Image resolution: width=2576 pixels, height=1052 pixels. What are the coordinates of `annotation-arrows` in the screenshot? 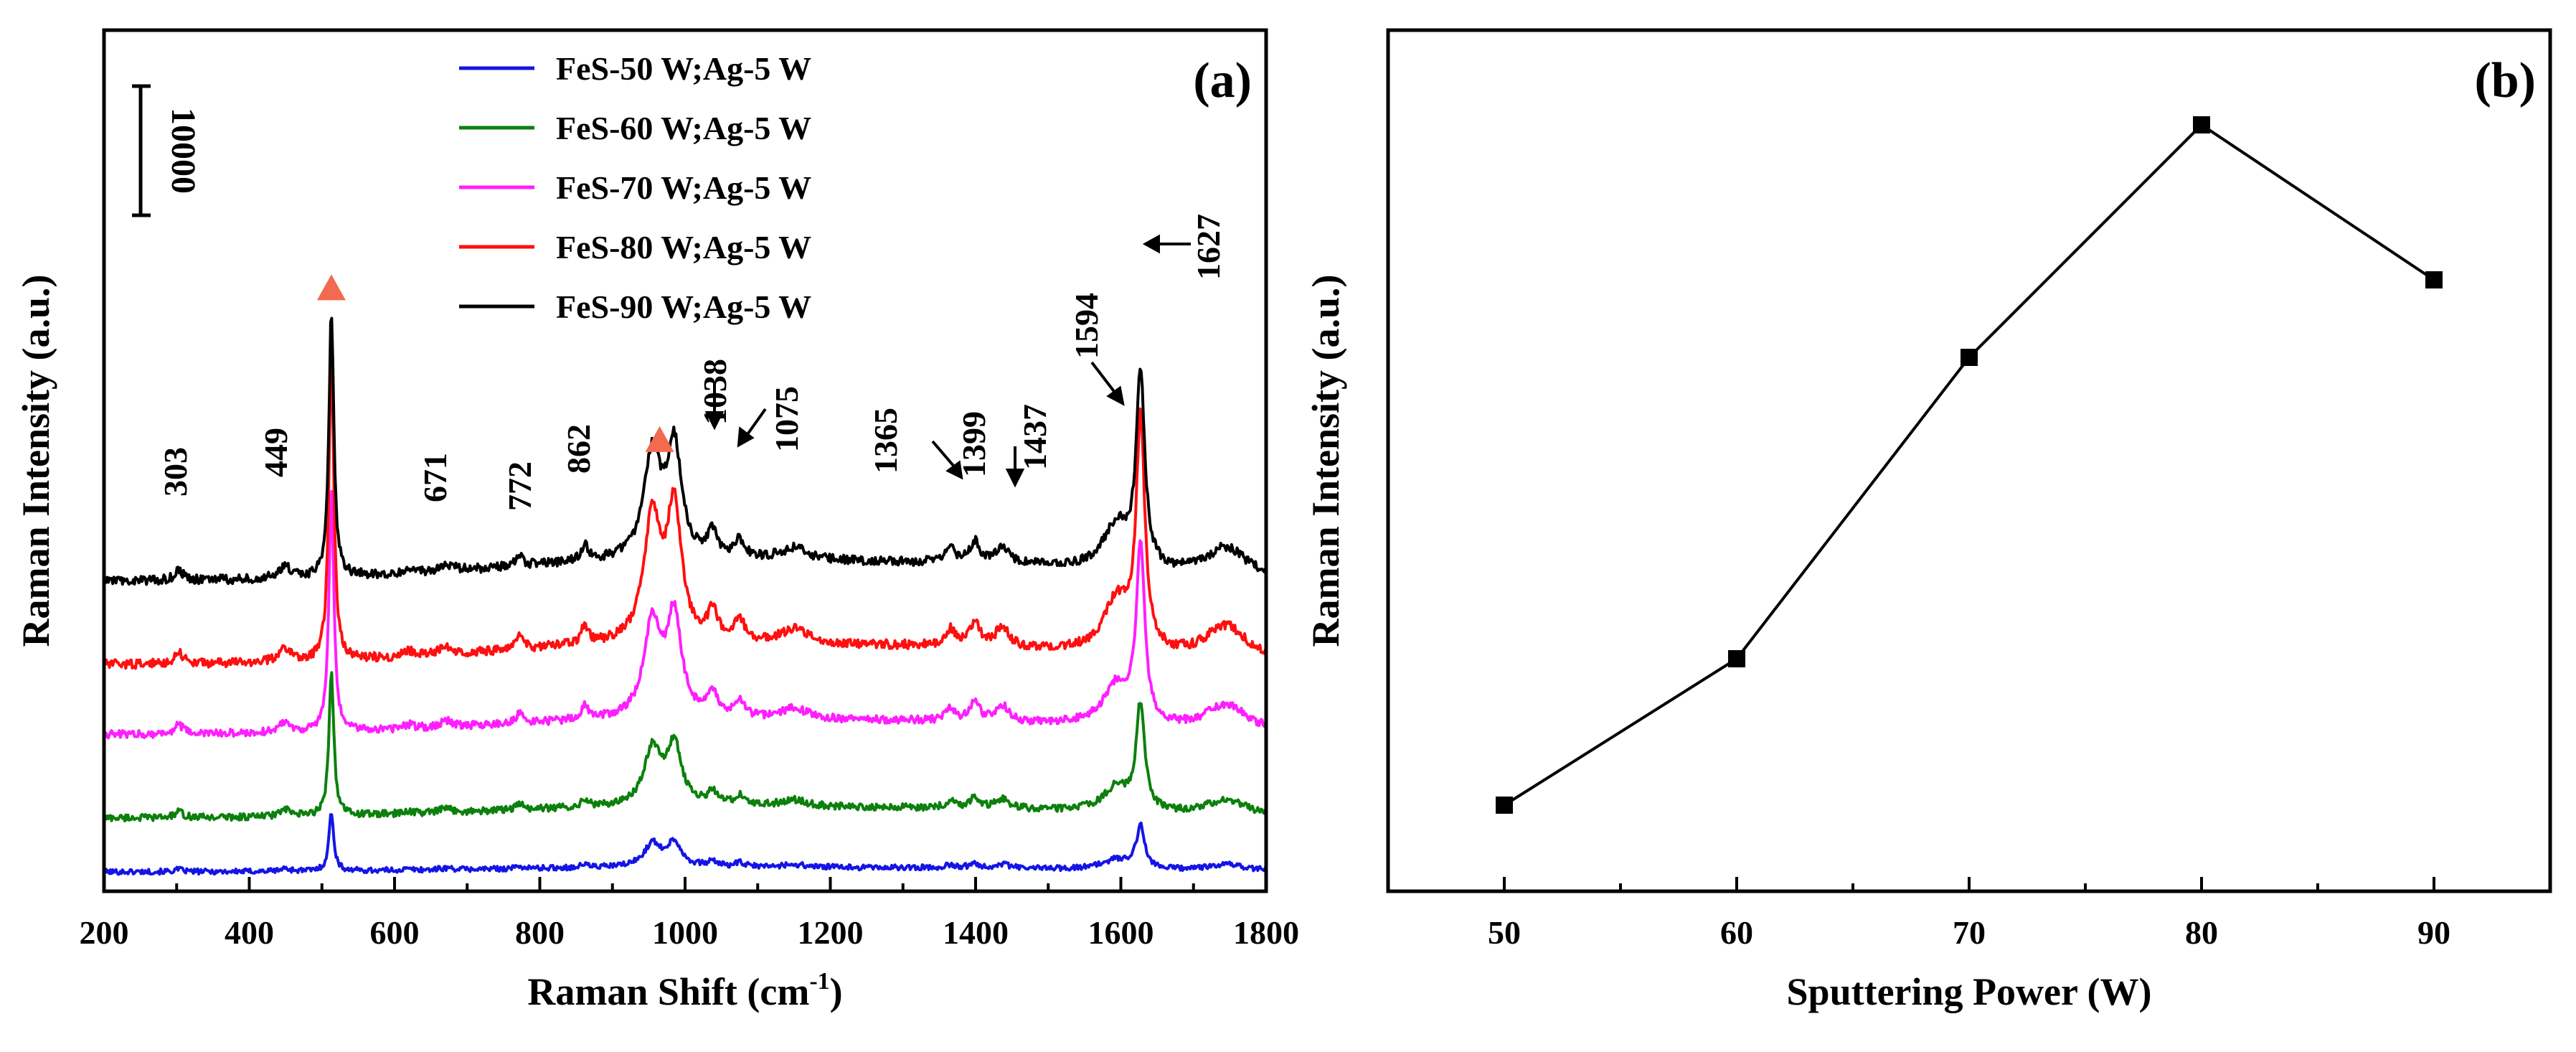 It's located at (947, 361).